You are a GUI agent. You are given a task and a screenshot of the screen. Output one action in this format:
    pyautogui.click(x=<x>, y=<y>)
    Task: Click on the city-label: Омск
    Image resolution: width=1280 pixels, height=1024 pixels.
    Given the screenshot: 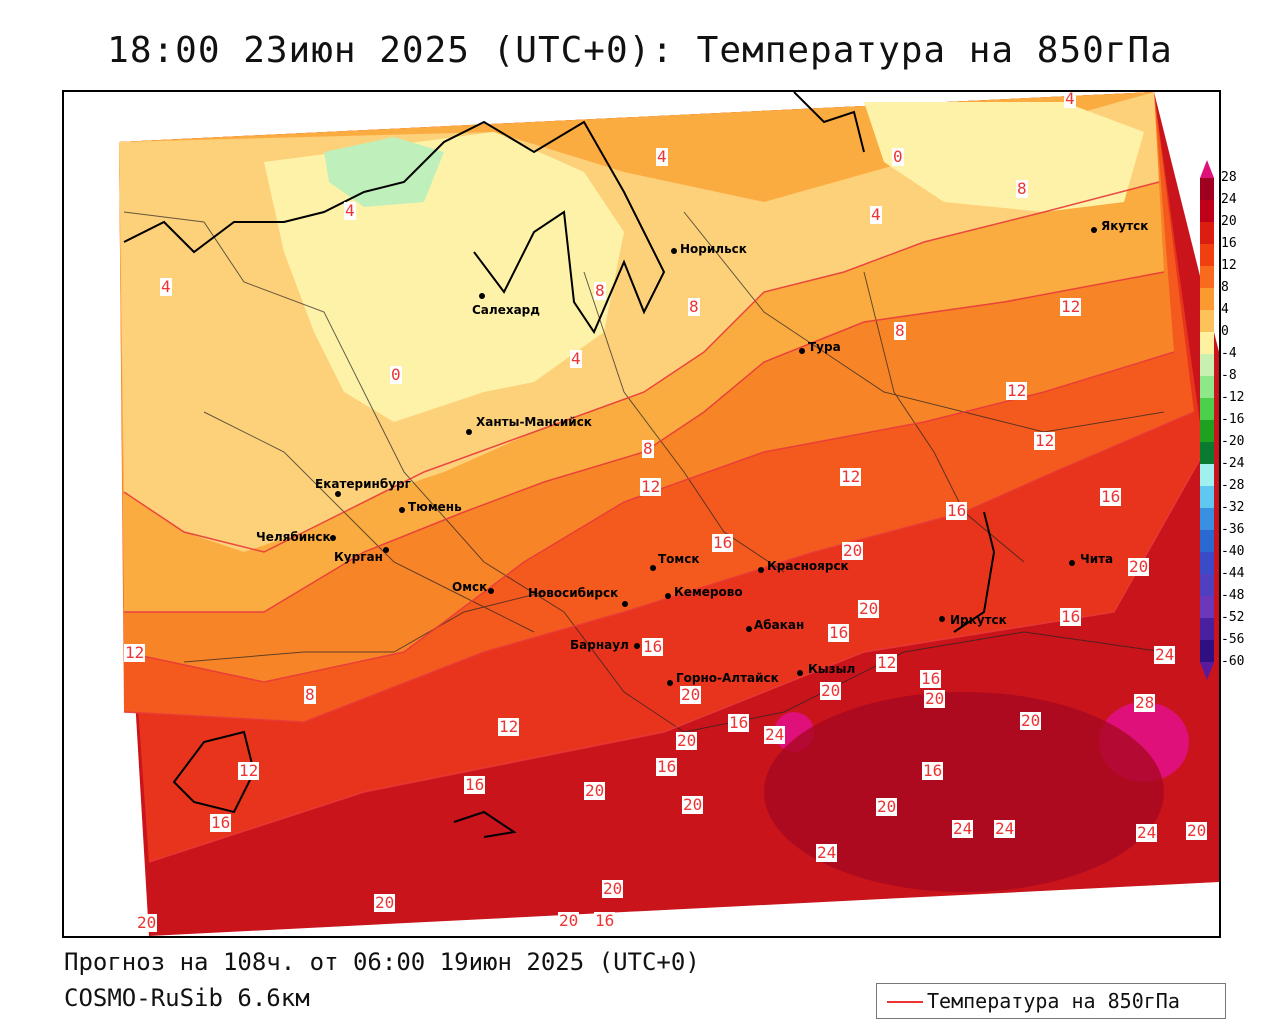 What is the action you would take?
    pyautogui.click(x=470, y=587)
    